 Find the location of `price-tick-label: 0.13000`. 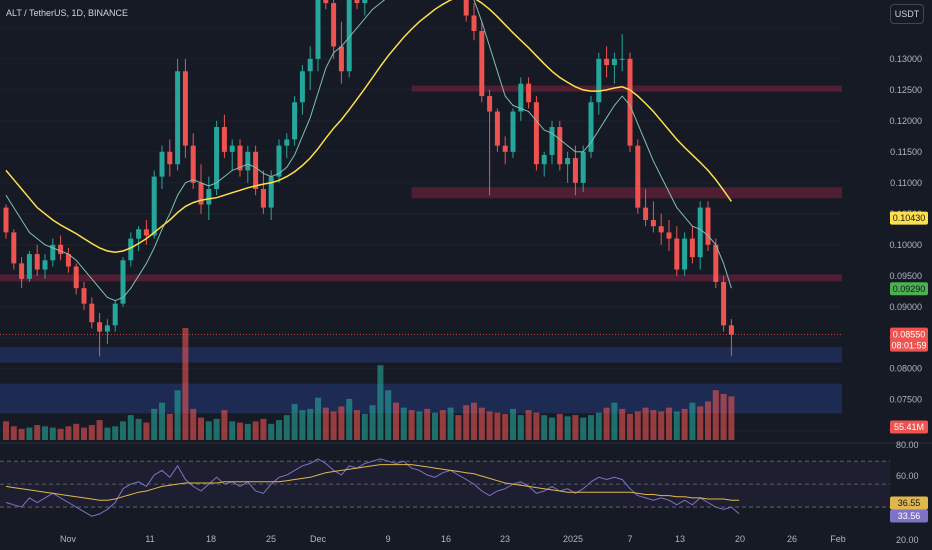

price-tick-label: 0.13000 is located at coordinates (905, 59).